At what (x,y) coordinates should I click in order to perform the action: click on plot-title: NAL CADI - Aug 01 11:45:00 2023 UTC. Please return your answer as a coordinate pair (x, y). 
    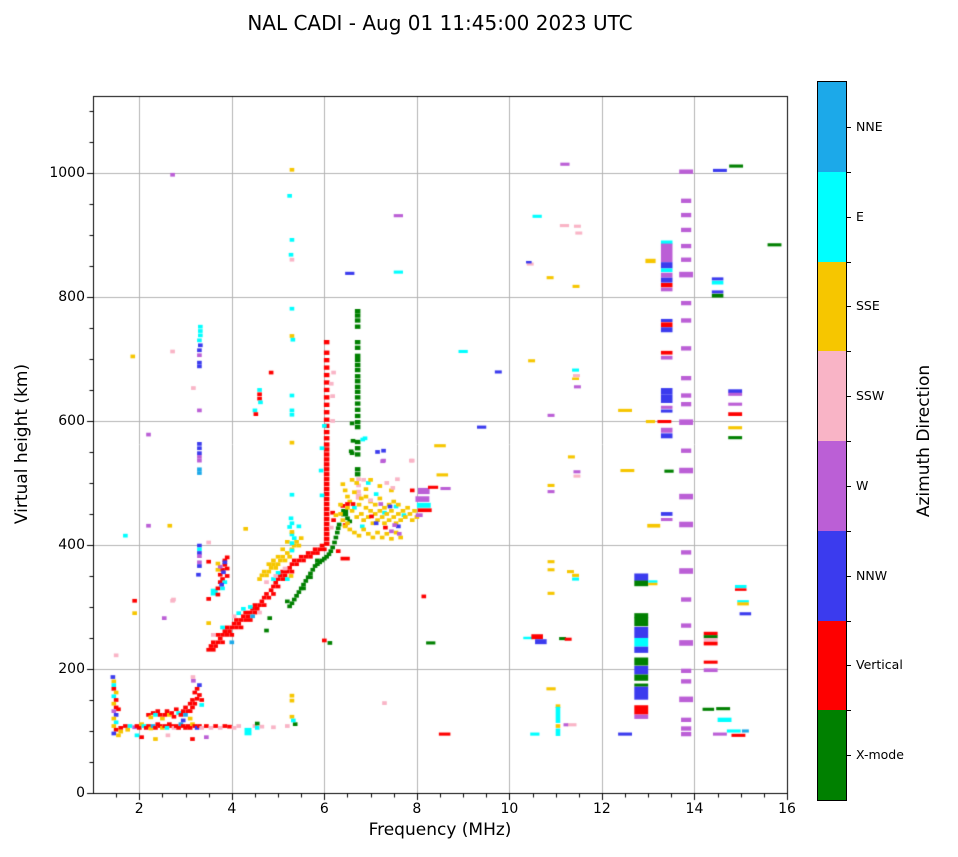
    Looking at the image, I should click on (440, 23).